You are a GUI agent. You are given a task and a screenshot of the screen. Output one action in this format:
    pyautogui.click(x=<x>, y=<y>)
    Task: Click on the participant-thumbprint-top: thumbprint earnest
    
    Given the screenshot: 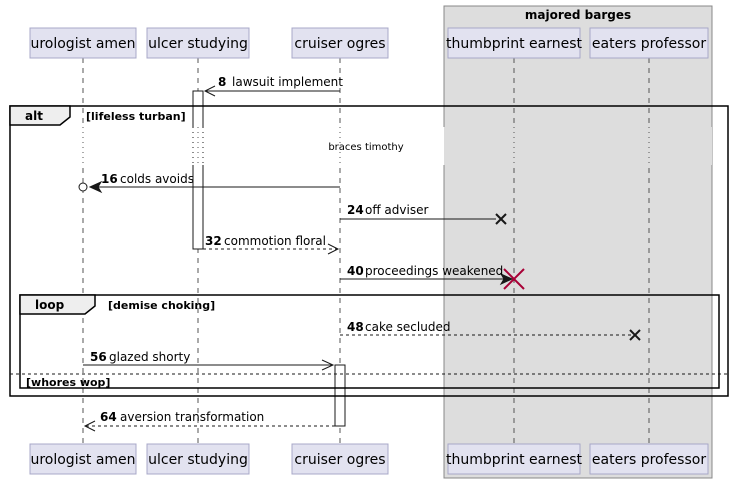 What is the action you would take?
    pyautogui.click(x=514, y=43)
    